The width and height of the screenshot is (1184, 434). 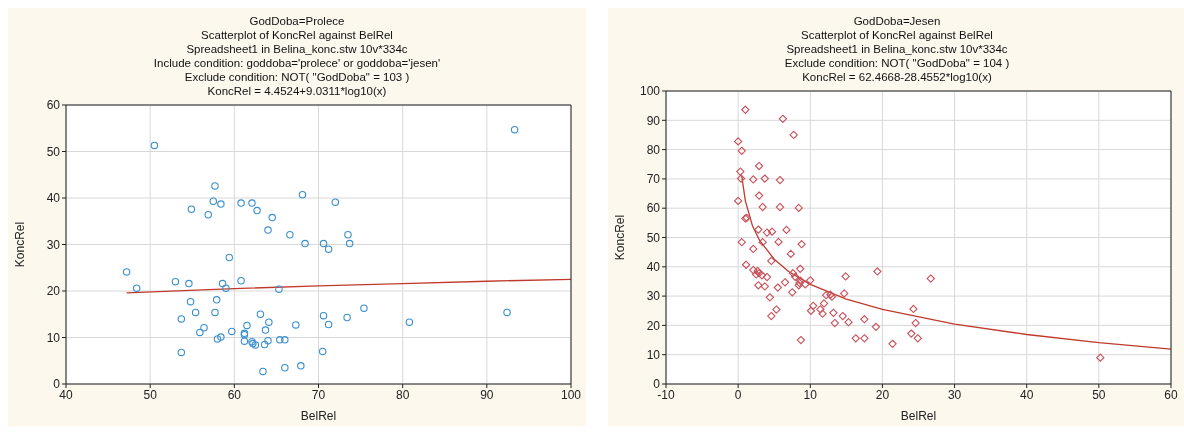 What do you see at coordinates (954, 394) in the screenshot?
I see `x-tick-label: 30` at bounding box center [954, 394].